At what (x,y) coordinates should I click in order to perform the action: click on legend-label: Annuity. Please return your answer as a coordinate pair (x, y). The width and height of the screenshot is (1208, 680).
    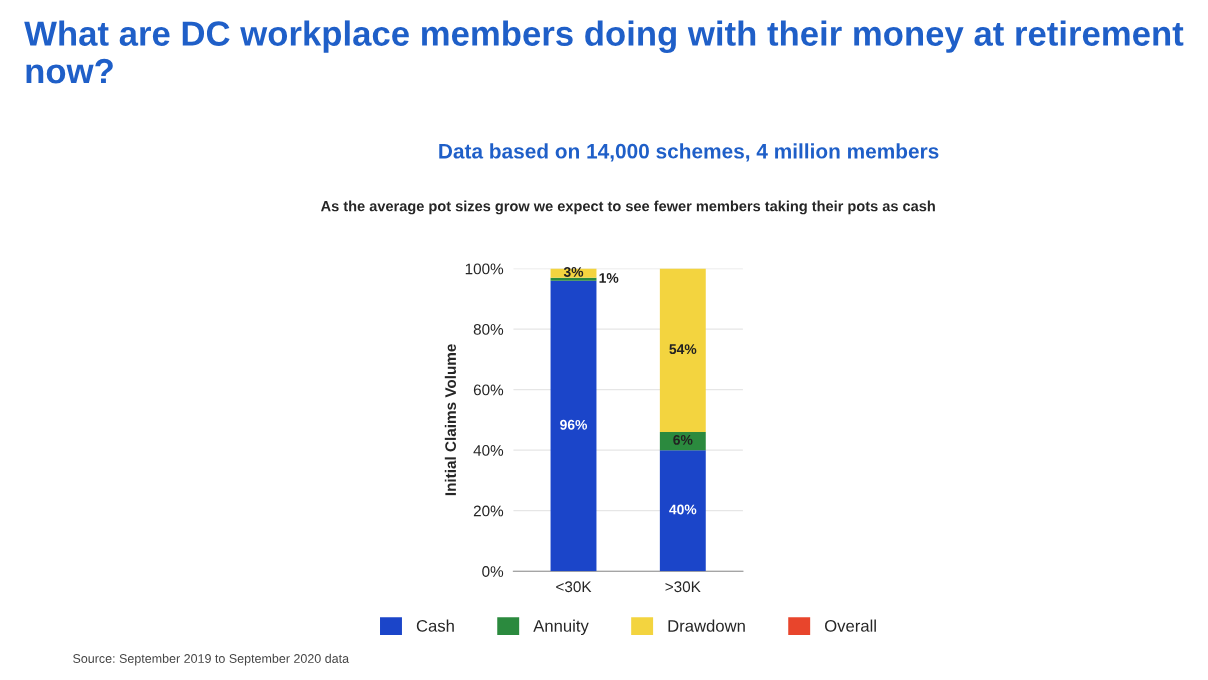
    Looking at the image, I should click on (561, 627).